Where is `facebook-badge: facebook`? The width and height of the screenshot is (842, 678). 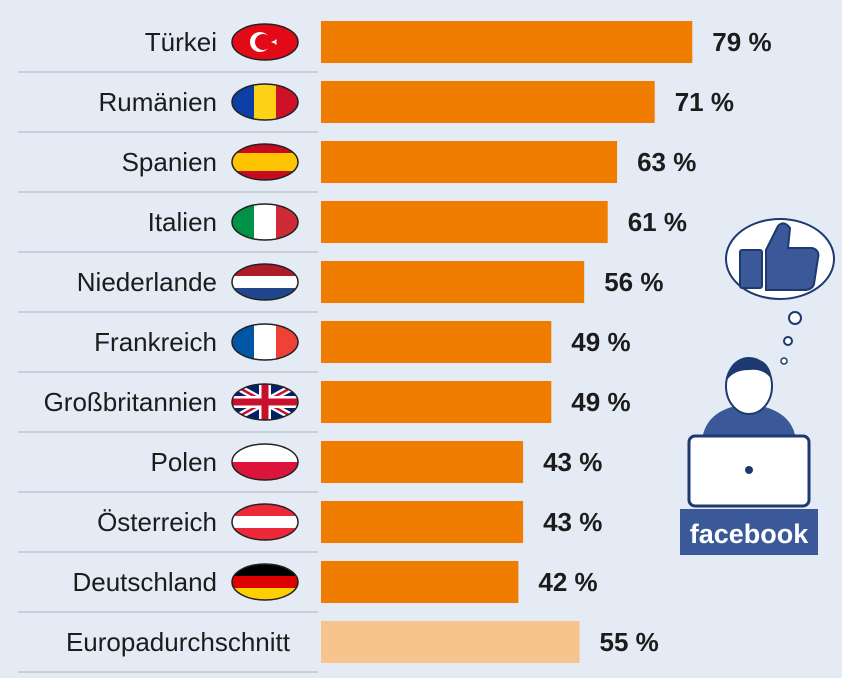 facebook-badge: facebook is located at coordinates (749, 532).